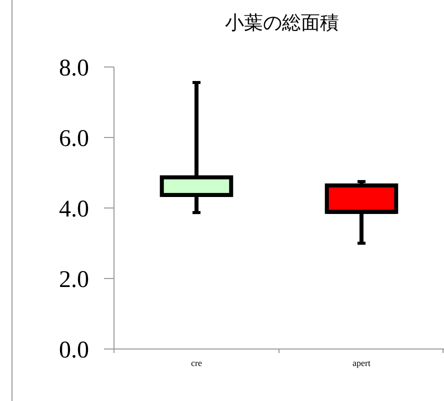 This screenshot has height=401, width=444. Describe the element at coordinates (74, 209) in the screenshot. I see `y-tick-label: 4.0` at that location.